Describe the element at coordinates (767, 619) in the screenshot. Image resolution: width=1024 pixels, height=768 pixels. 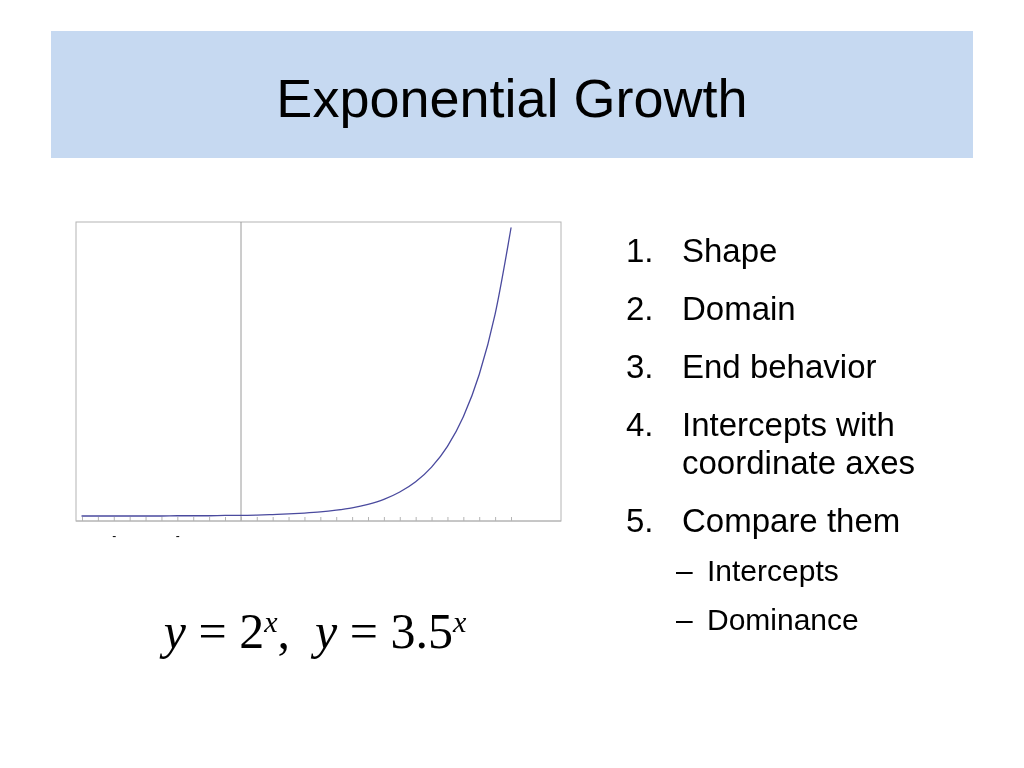
I see `text: – Dominance` at that location.